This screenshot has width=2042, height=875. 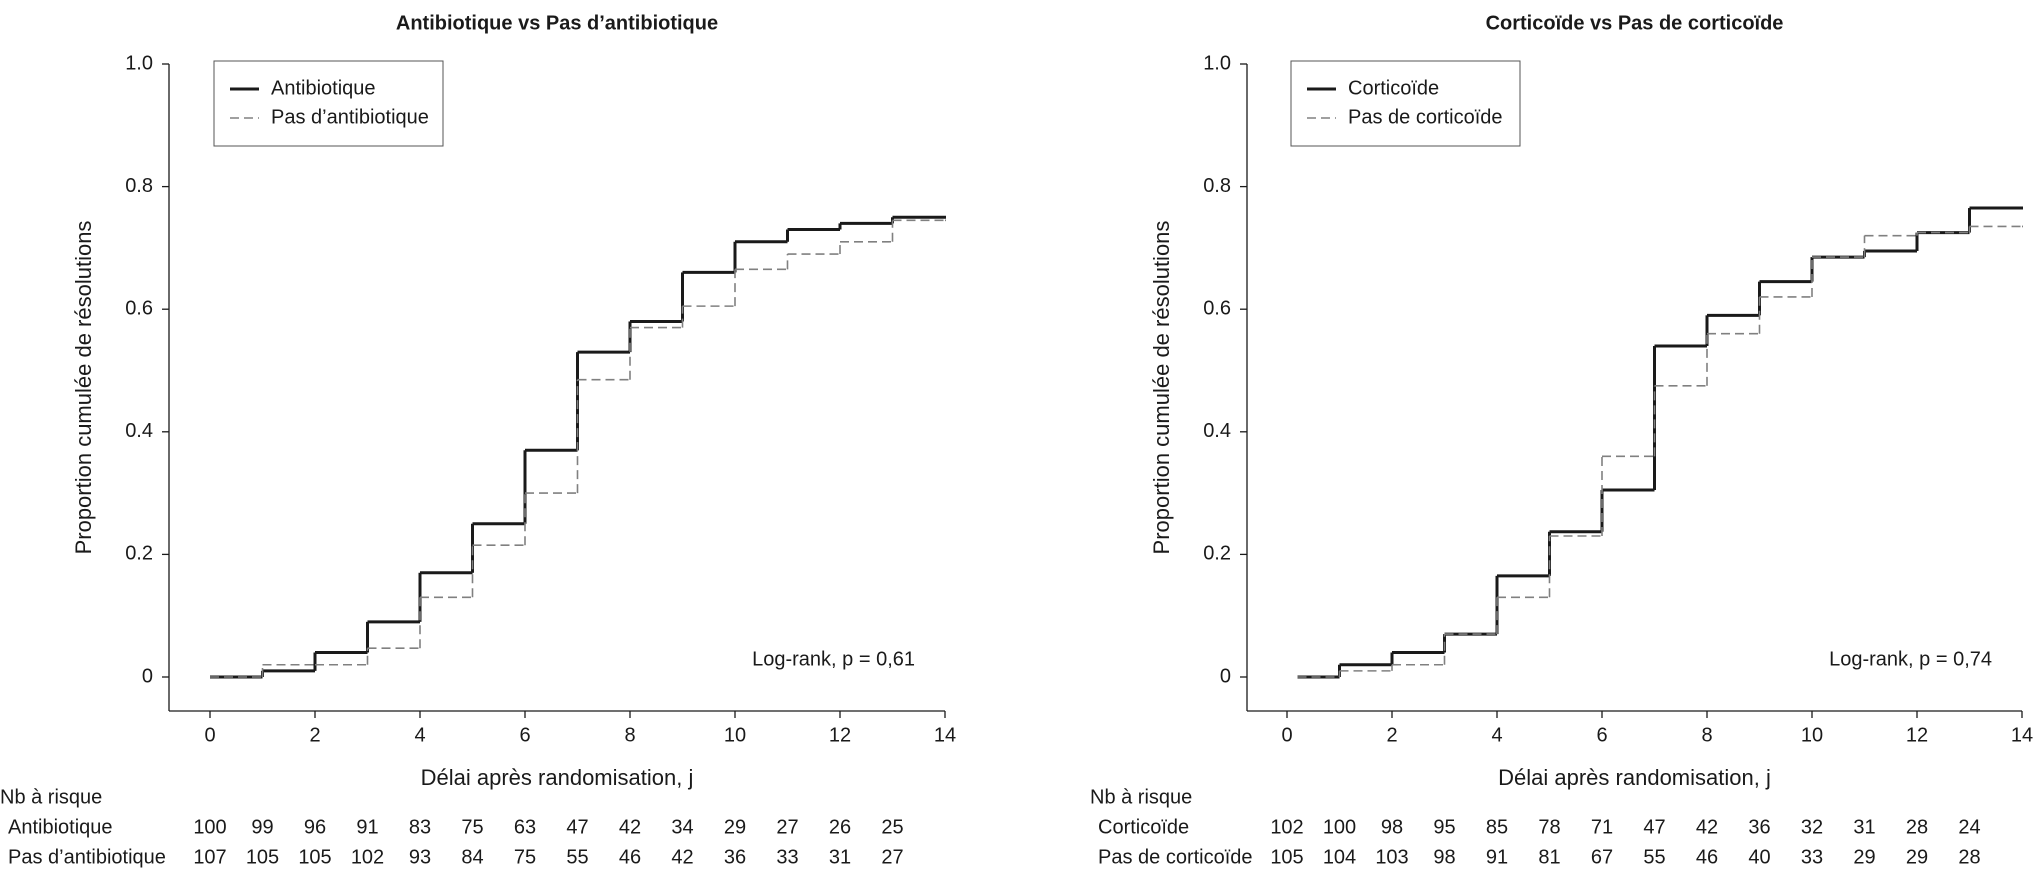 What do you see at coordinates (525, 827) in the screenshot?
I see `risk-count: 63` at bounding box center [525, 827].